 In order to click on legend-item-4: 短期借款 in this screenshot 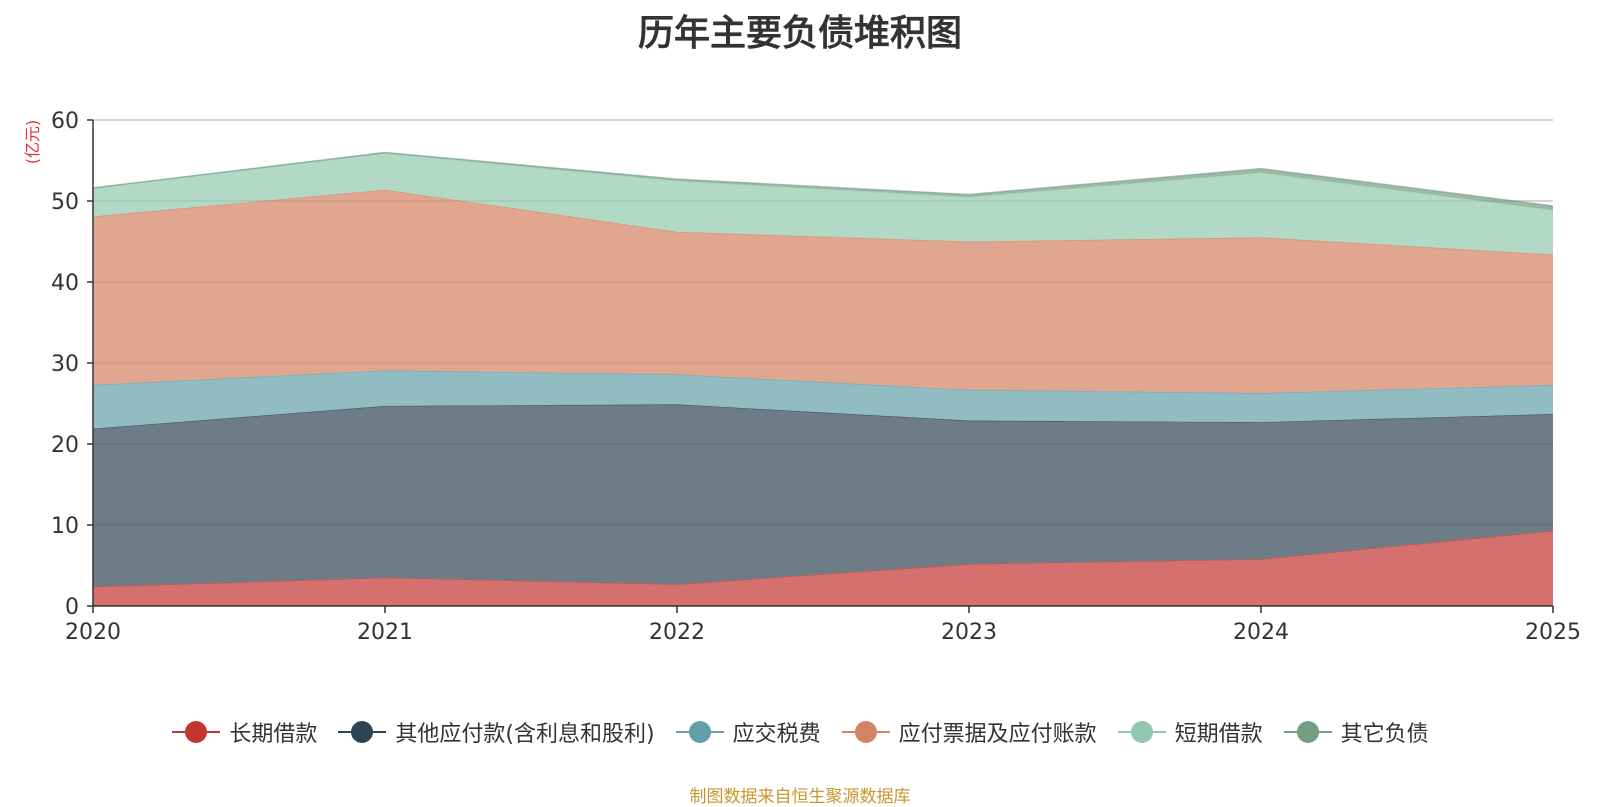, I will do `click(1190, 732)`.